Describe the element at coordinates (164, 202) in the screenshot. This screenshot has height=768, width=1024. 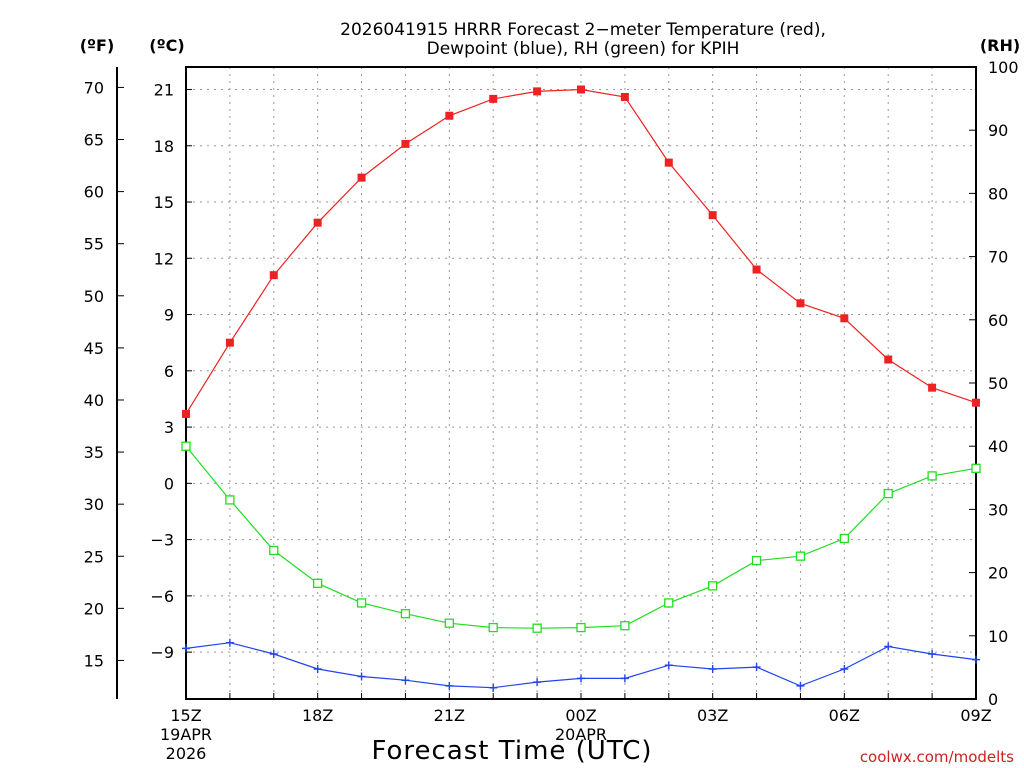
I see `celsius-tick-label: 15` at that location.